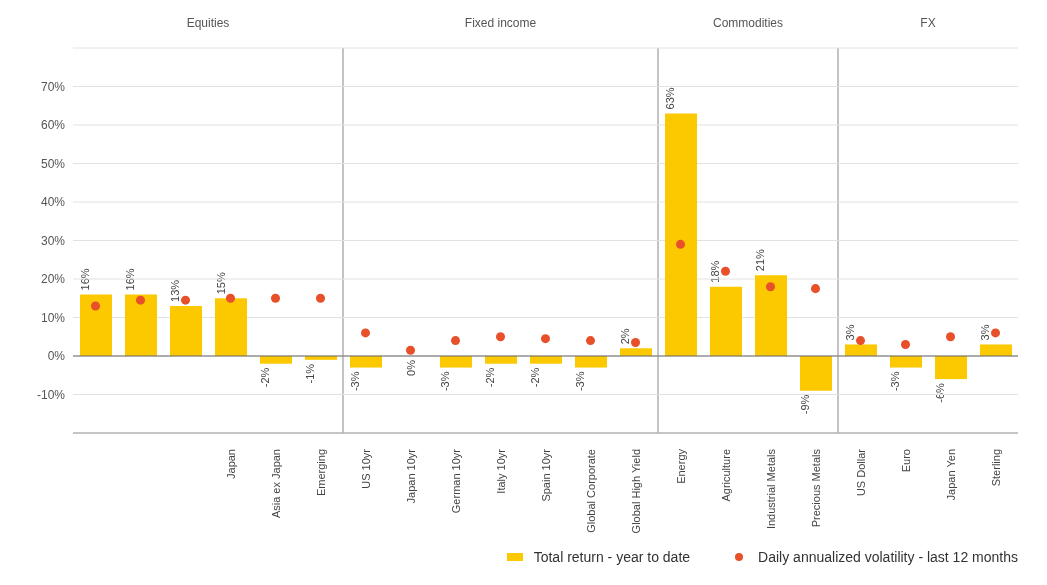 This screenshot has width=1047, height=585. What do you see at coordinates (220, 283) in the screenshot?
I see `data-label: 15%` at bounding box center [220, 283].